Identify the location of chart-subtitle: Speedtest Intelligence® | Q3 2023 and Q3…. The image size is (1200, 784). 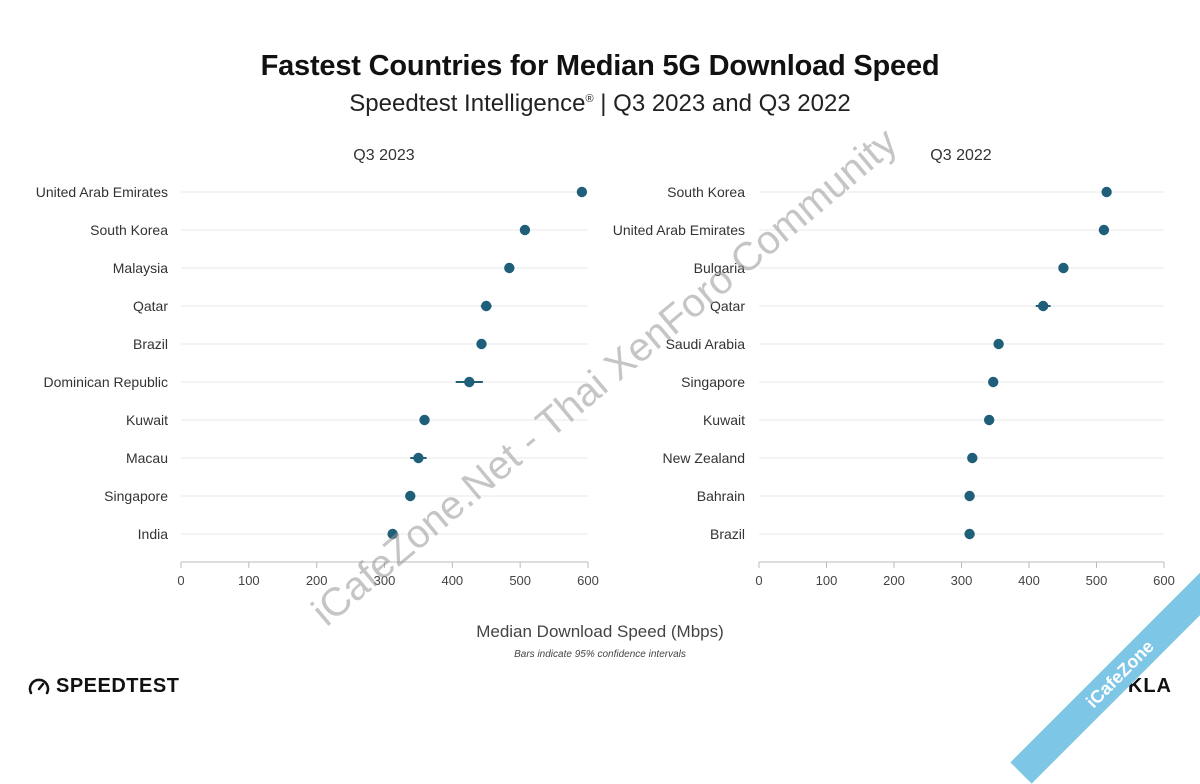
(600, 104).